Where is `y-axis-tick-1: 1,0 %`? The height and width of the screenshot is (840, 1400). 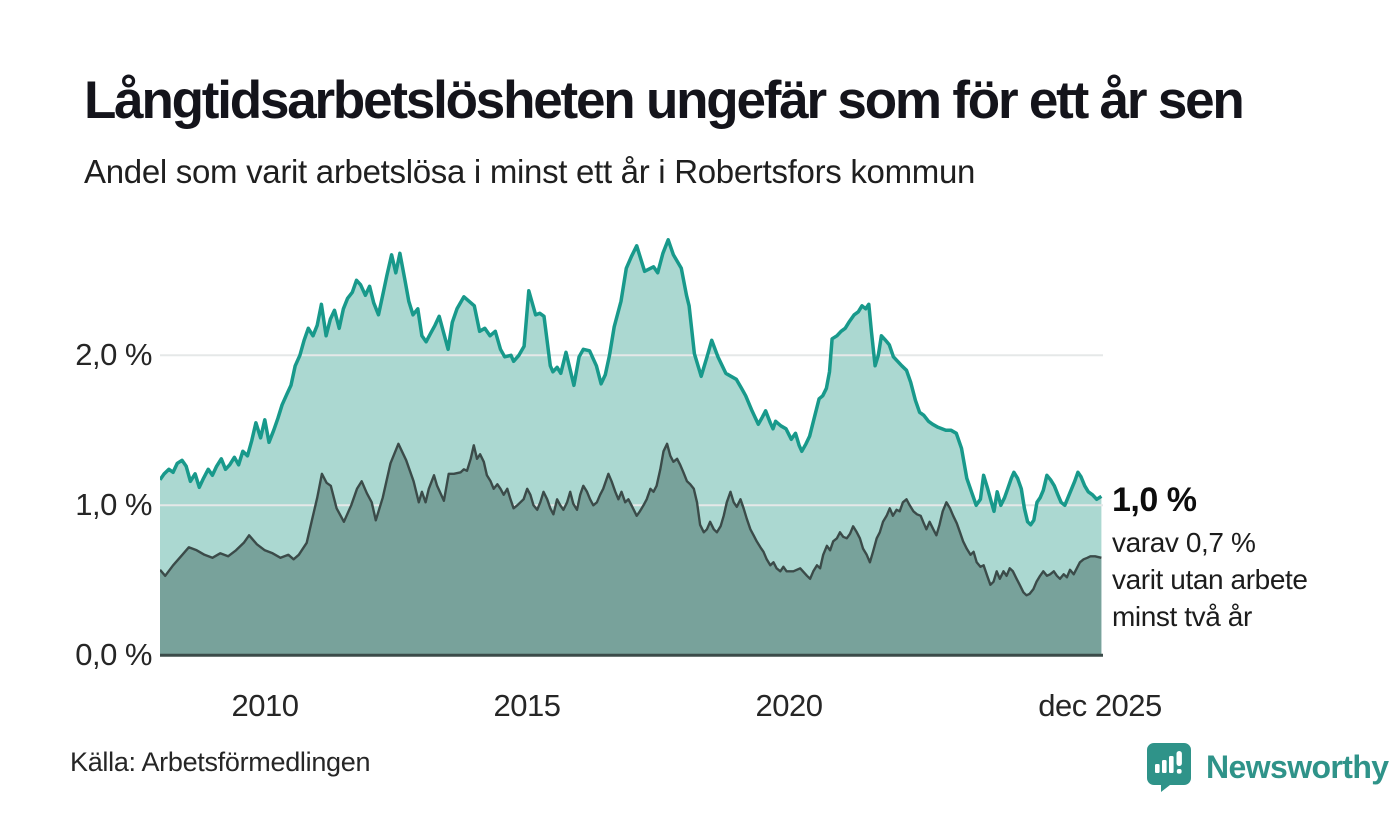 y-axis-tick-1: 1,0 % is located at coordinates (113, 504).